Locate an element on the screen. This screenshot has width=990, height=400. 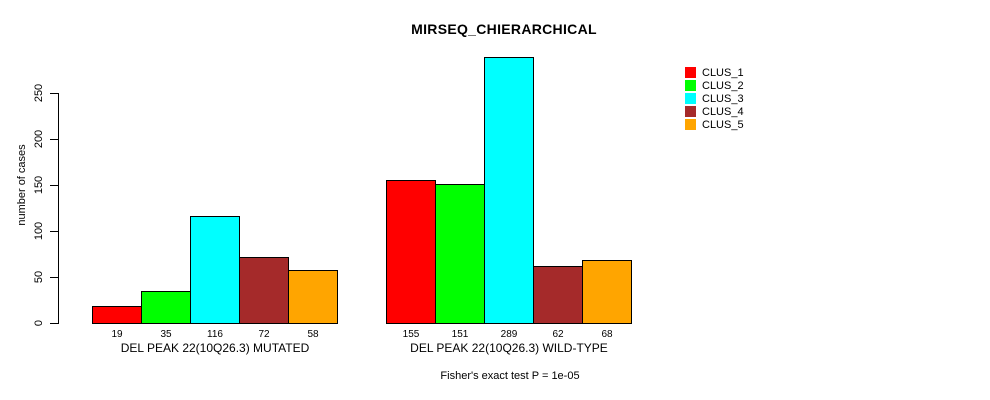
legend-label: CLUS_3 is located at coordinates (723, 98).